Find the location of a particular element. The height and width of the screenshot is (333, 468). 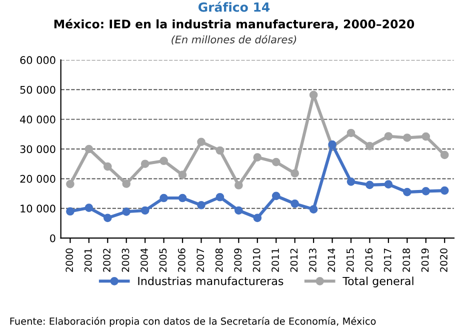

x-tick-label: 2000 is located at coordinates (70, 260).